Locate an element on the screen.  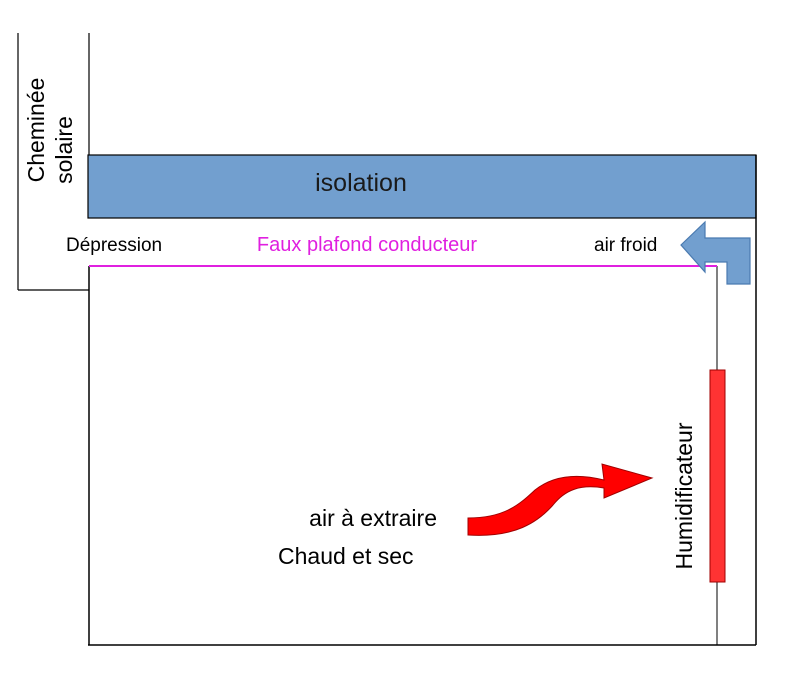
cold-air-label: air froid is located at coordinates (625, 245).